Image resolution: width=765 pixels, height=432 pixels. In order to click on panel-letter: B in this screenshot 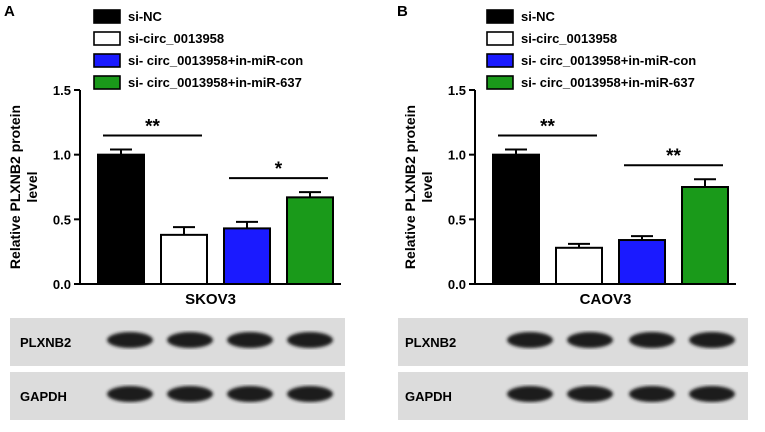, I will do `click(402, 11)`.